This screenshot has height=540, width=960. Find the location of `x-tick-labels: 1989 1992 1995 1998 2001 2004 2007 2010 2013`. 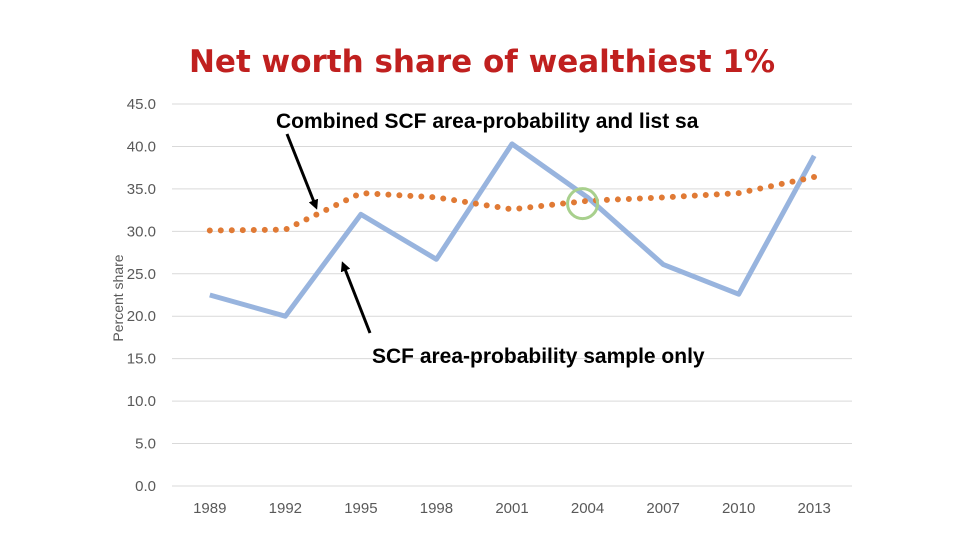

x-tick-labels: 1989 1992 1995 1998 2001 2004 2007 2010 2013 is located at coordinates (512, 508).